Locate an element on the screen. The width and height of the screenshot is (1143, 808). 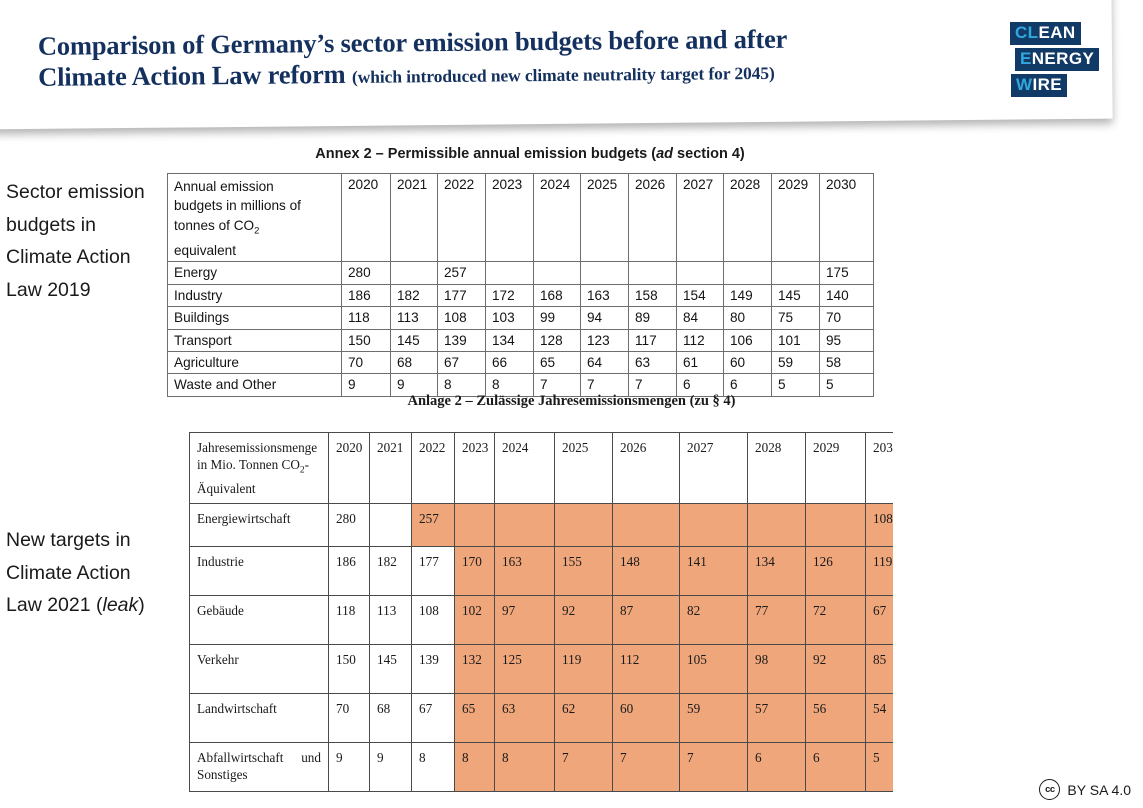
table1-cell: 89 is located at coordinates (652, 318).